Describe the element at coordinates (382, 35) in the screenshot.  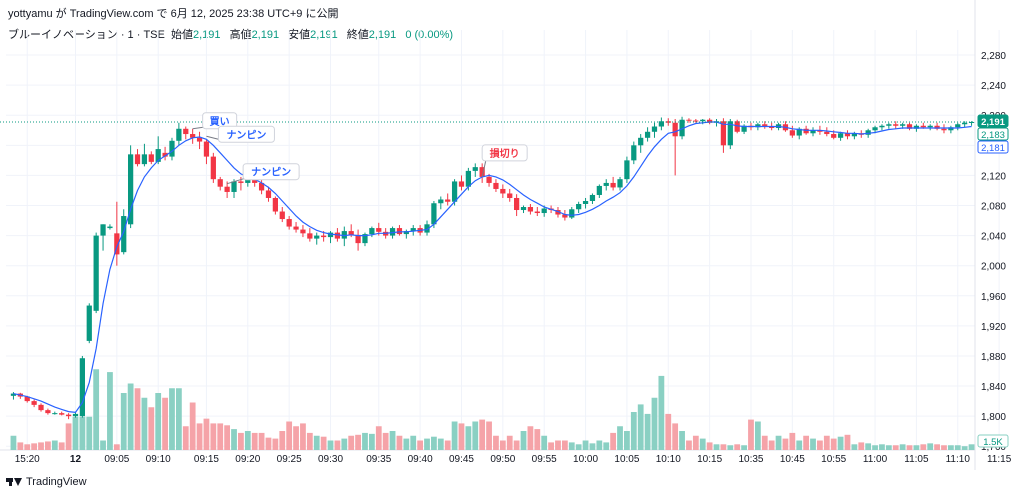
I see `close-value: 2,191` at that location.